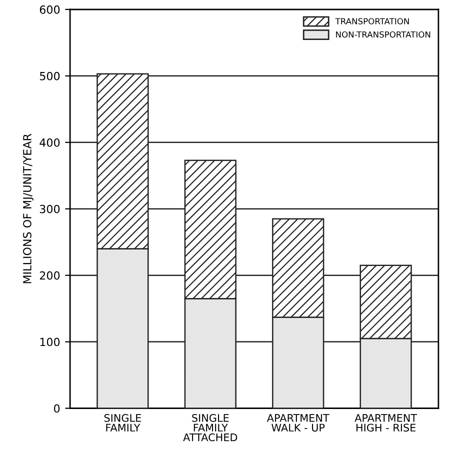  What do you see at coordinates (210, 428) in the screenshot?
I see `x-tick-label: SINGLE FAMILY ATTACHED` at bounding box center [210, 428].